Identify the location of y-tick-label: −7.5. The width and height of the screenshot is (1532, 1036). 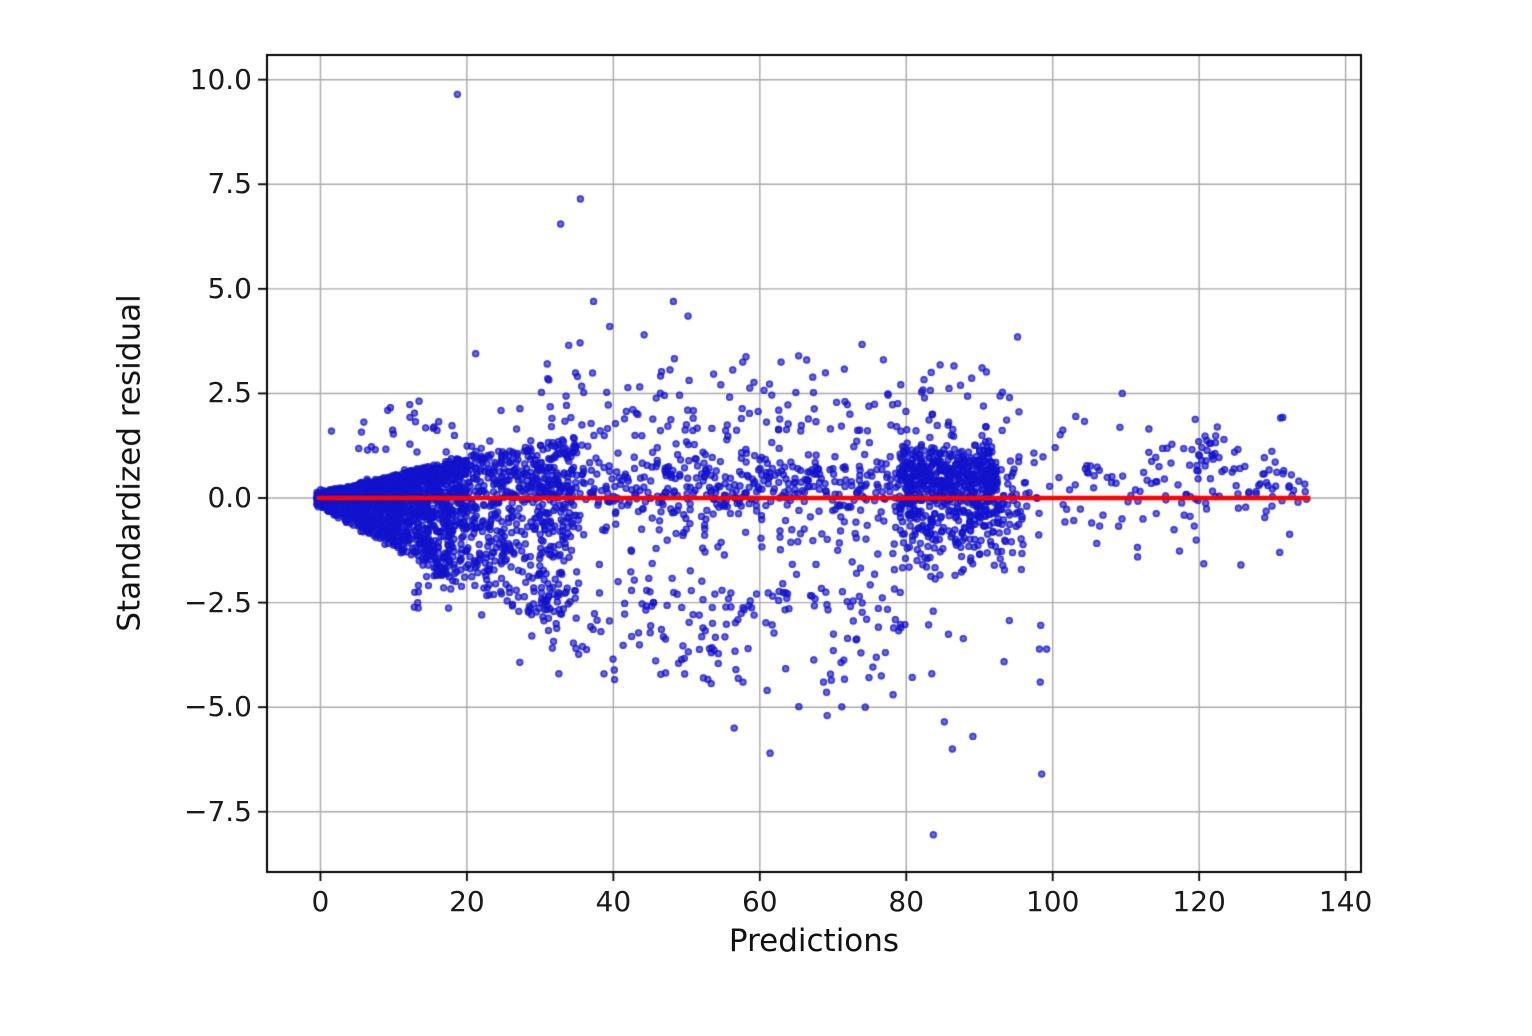
(218, 811).